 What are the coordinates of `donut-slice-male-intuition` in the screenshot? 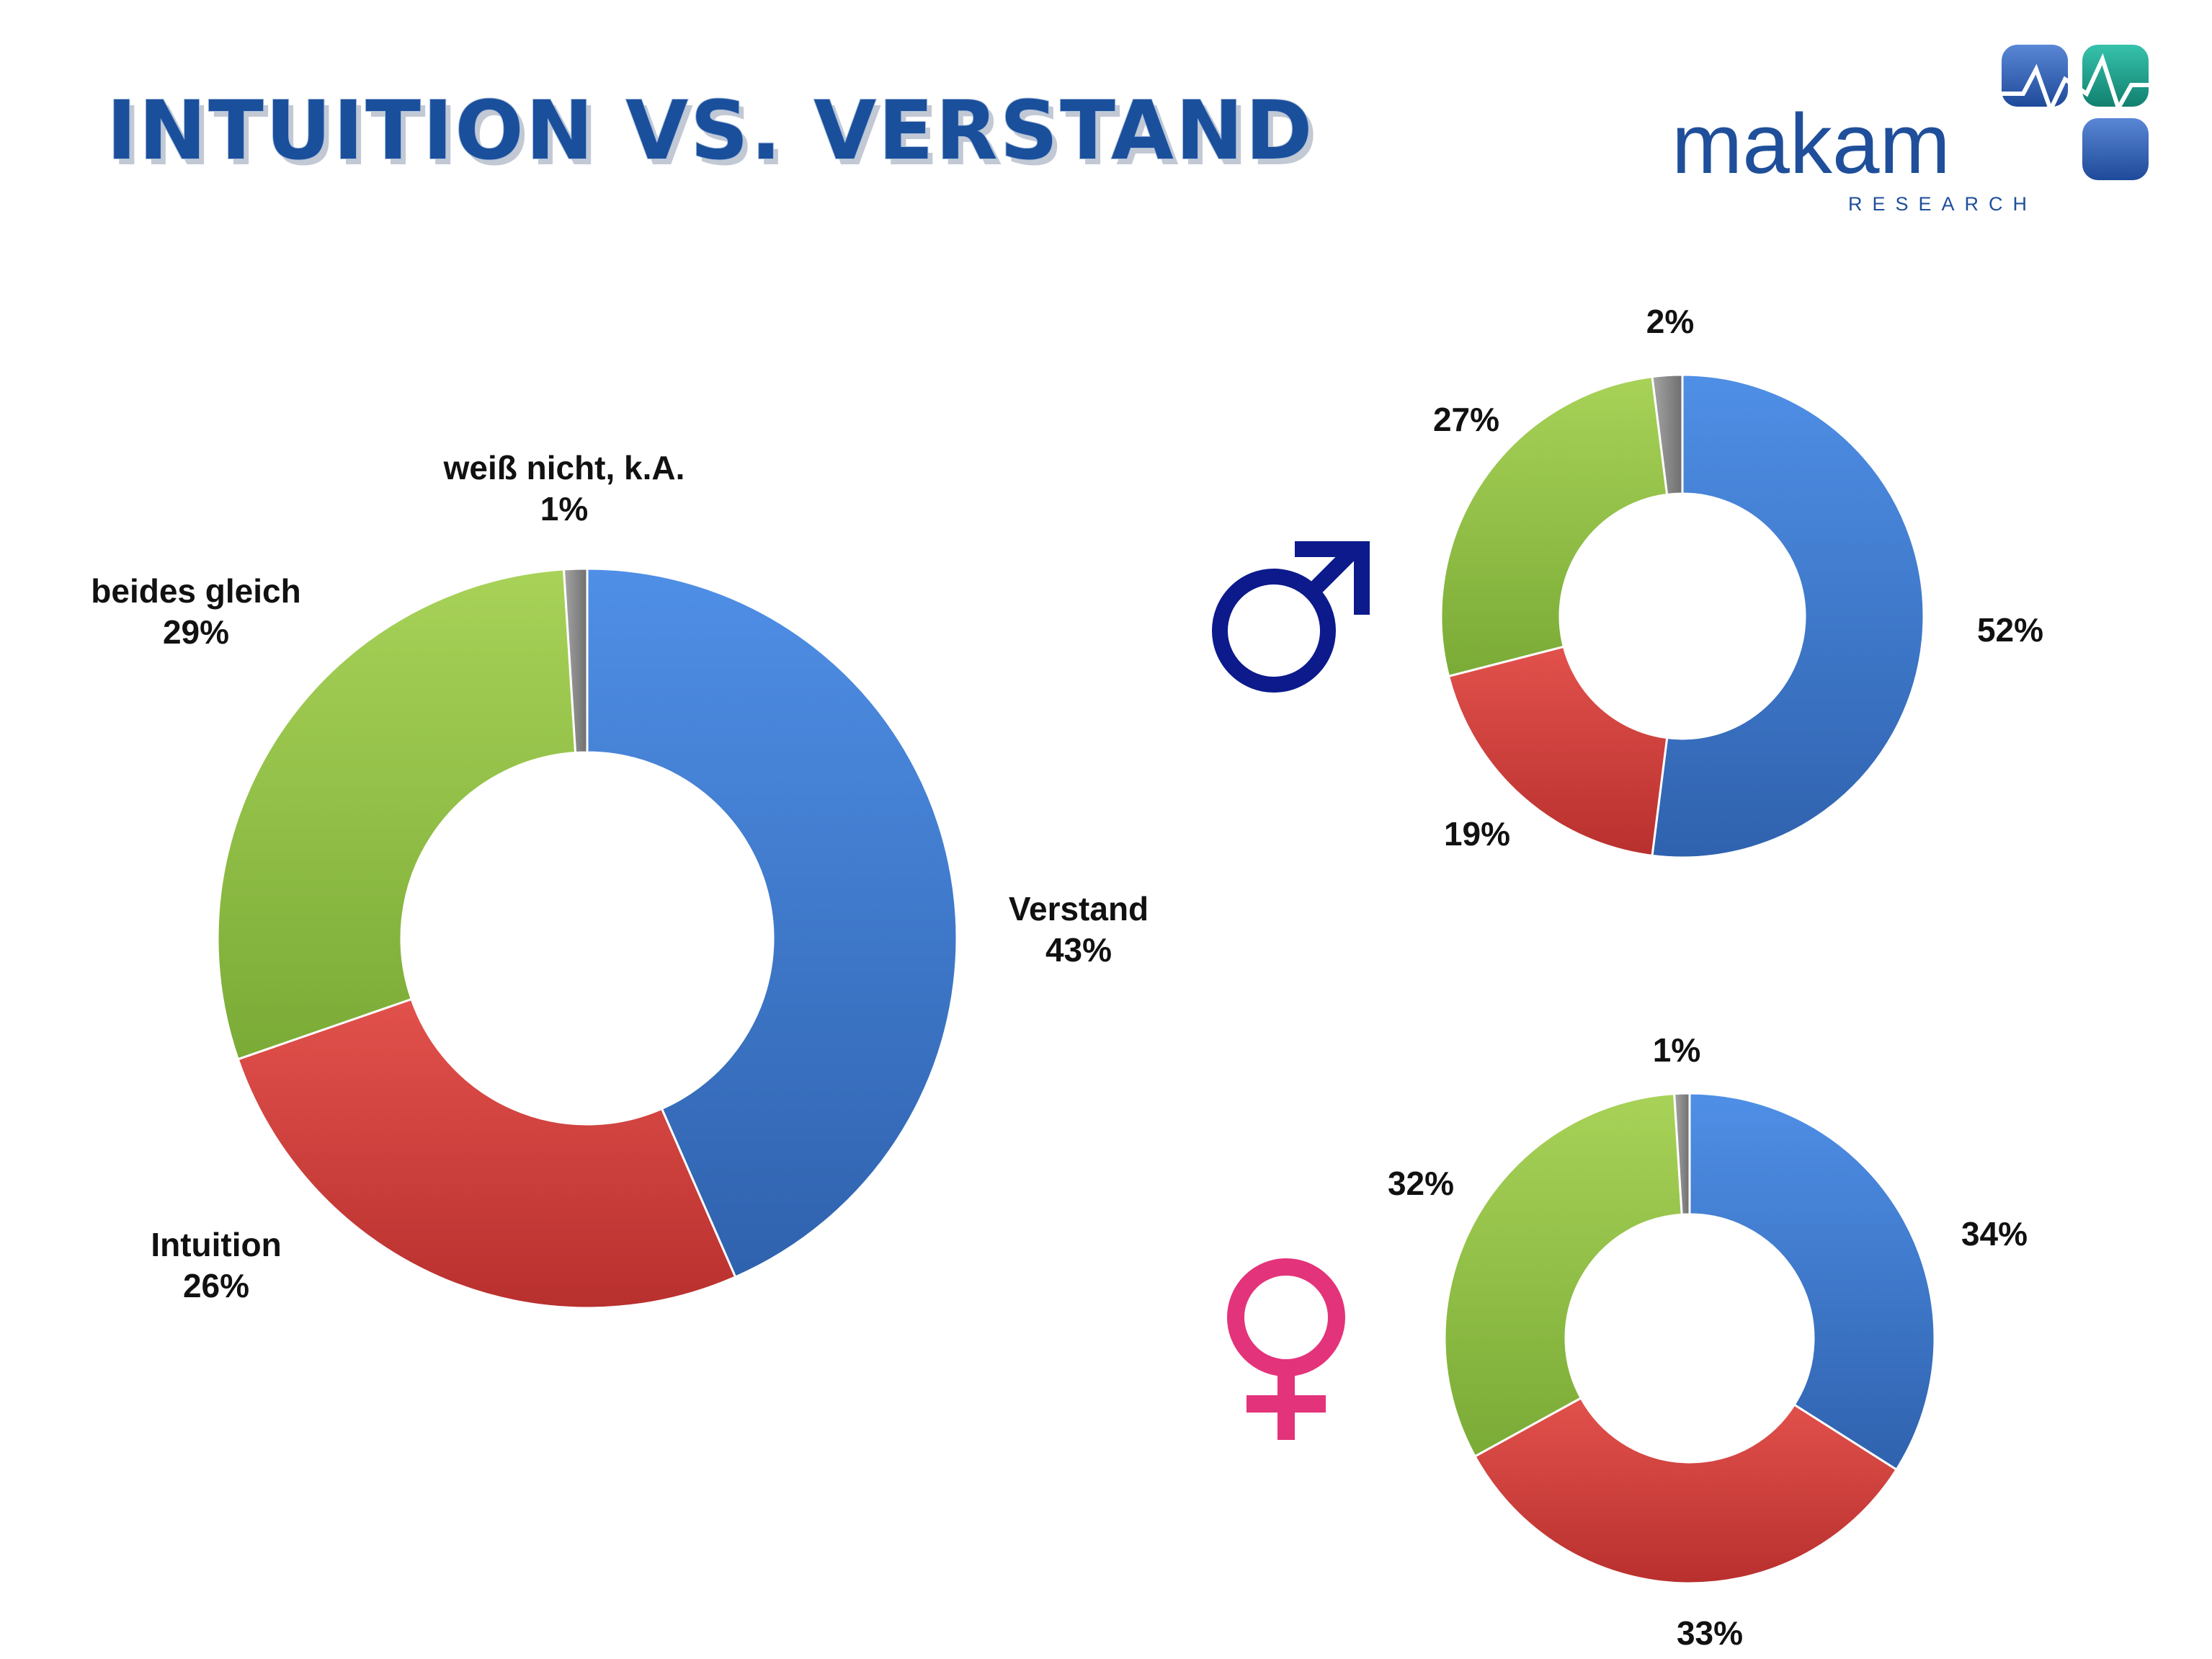 It's located at (1558, 751).